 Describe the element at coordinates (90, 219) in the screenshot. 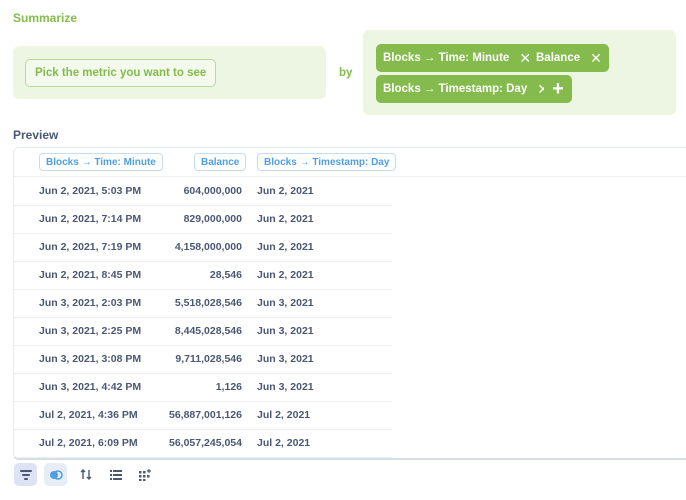

I see `cell-time: Jun 2, 2021, 7:14 PM` at that location.